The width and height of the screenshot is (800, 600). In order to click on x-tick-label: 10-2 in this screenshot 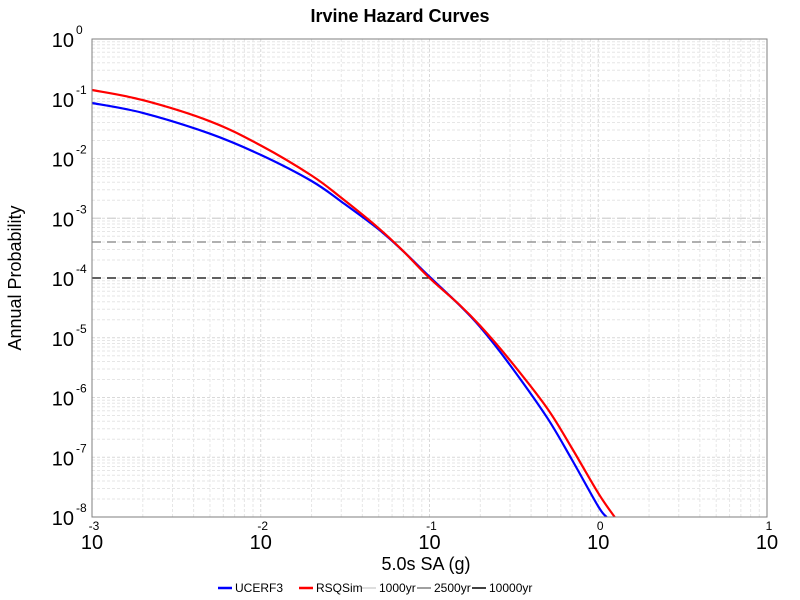, I will do `click(261, 536)`.